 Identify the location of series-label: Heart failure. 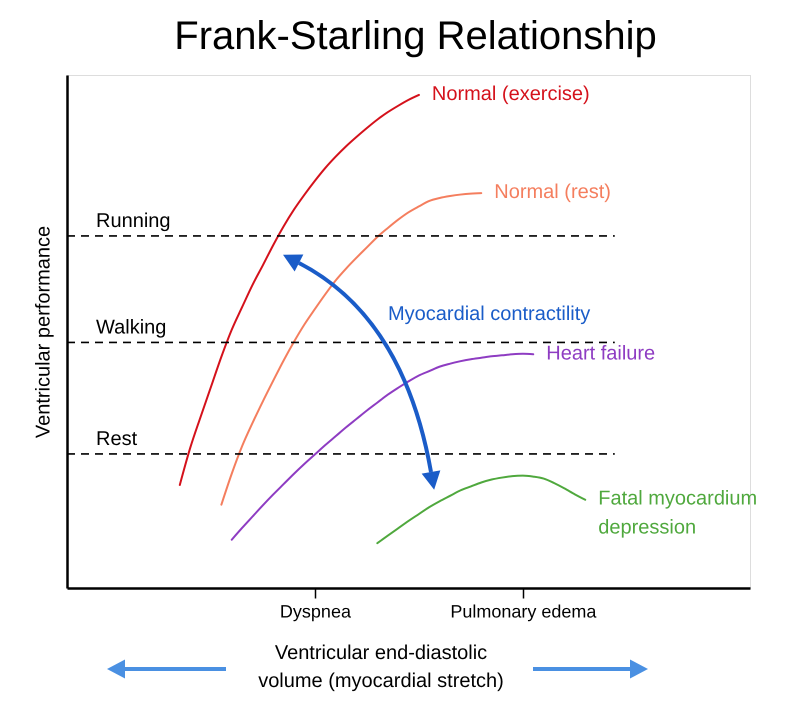
(601, 353).